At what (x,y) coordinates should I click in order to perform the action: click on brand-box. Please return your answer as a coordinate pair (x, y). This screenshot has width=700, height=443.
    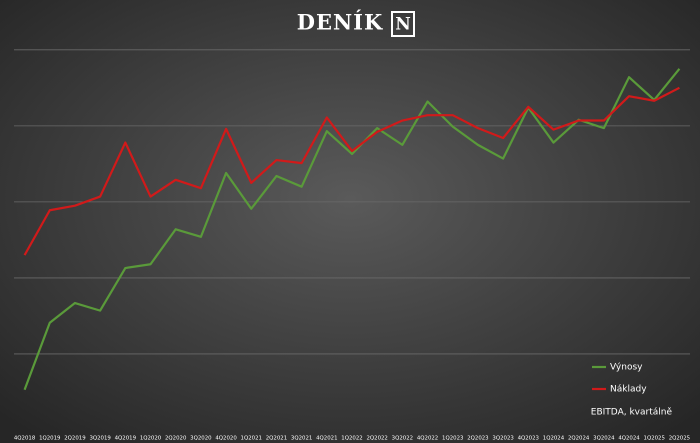
    Looking at the image, I should click on (403, 24).